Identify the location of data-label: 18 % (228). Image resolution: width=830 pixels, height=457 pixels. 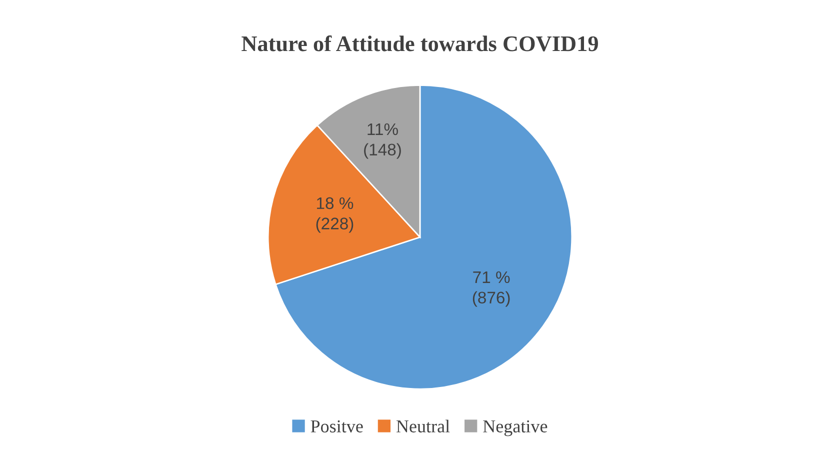
(335, 215).